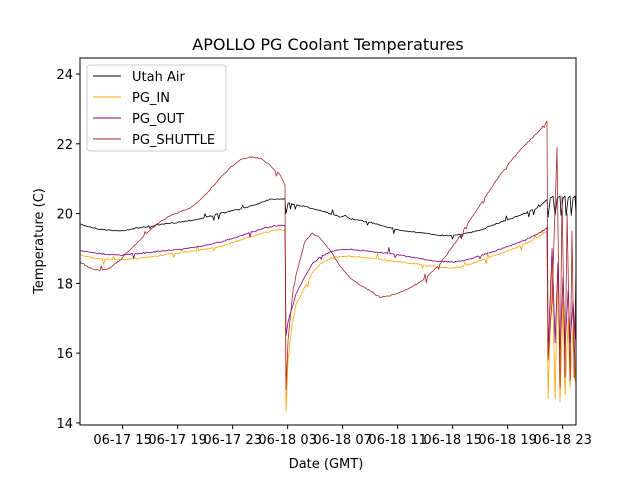  What do you see at coordinates (397, 440) in the screenshot?
I see `x-tick-label: 06-18 11` at bounding box center [397, 440].